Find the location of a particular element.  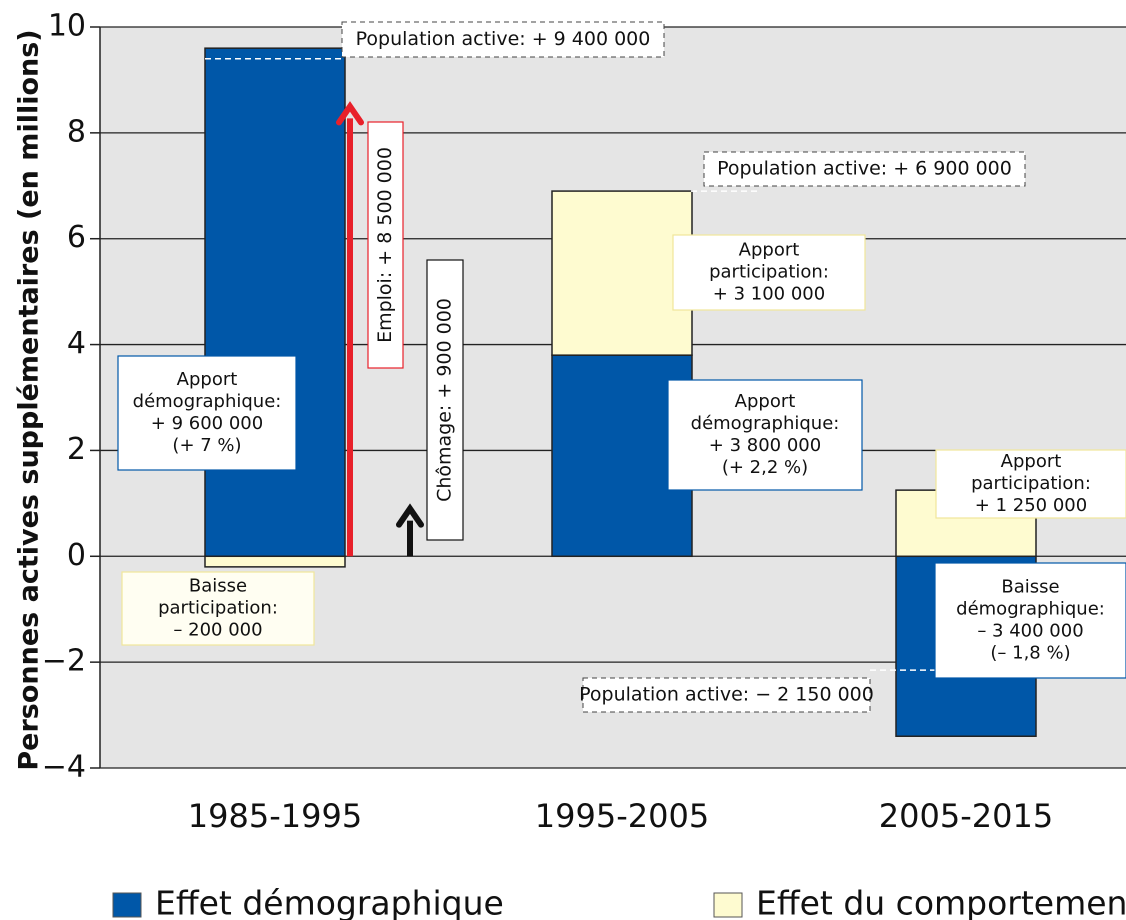

x-tick-label: 1985-1995 is located at coordinates (275, 816).